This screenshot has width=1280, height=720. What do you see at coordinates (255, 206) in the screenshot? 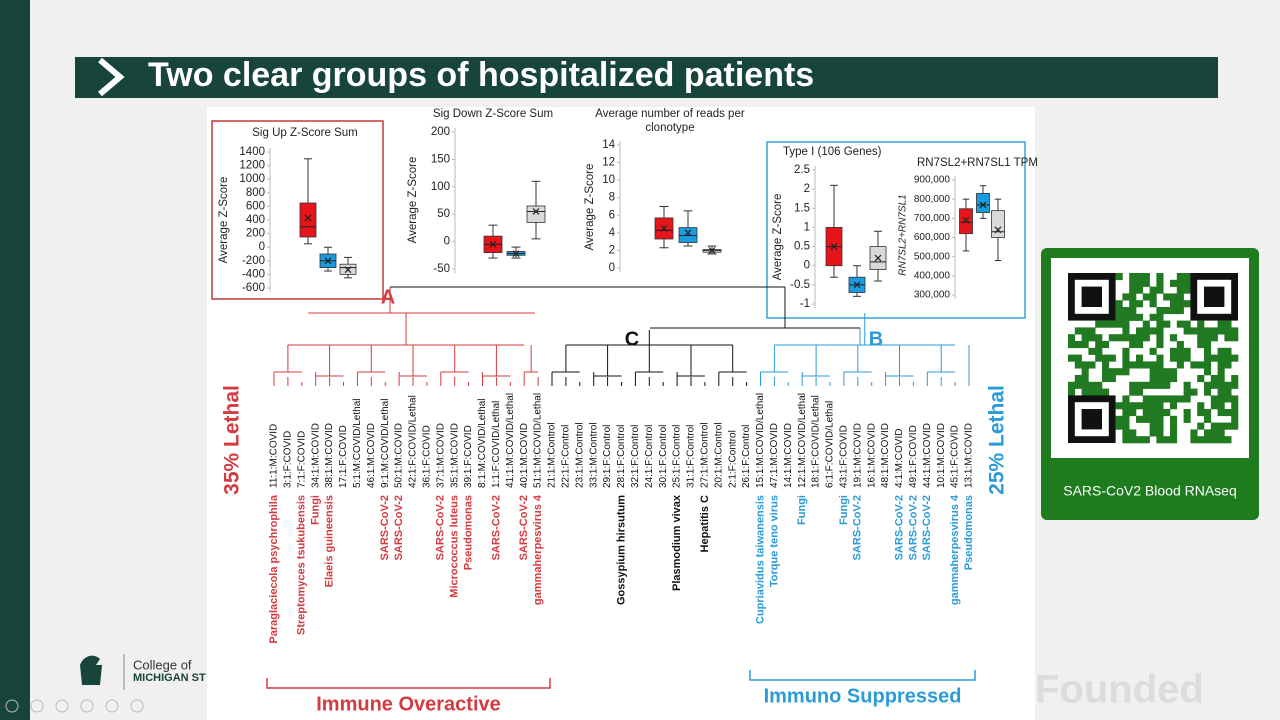
I see `y-tick-label: 600` at bounding box center [255, 206].